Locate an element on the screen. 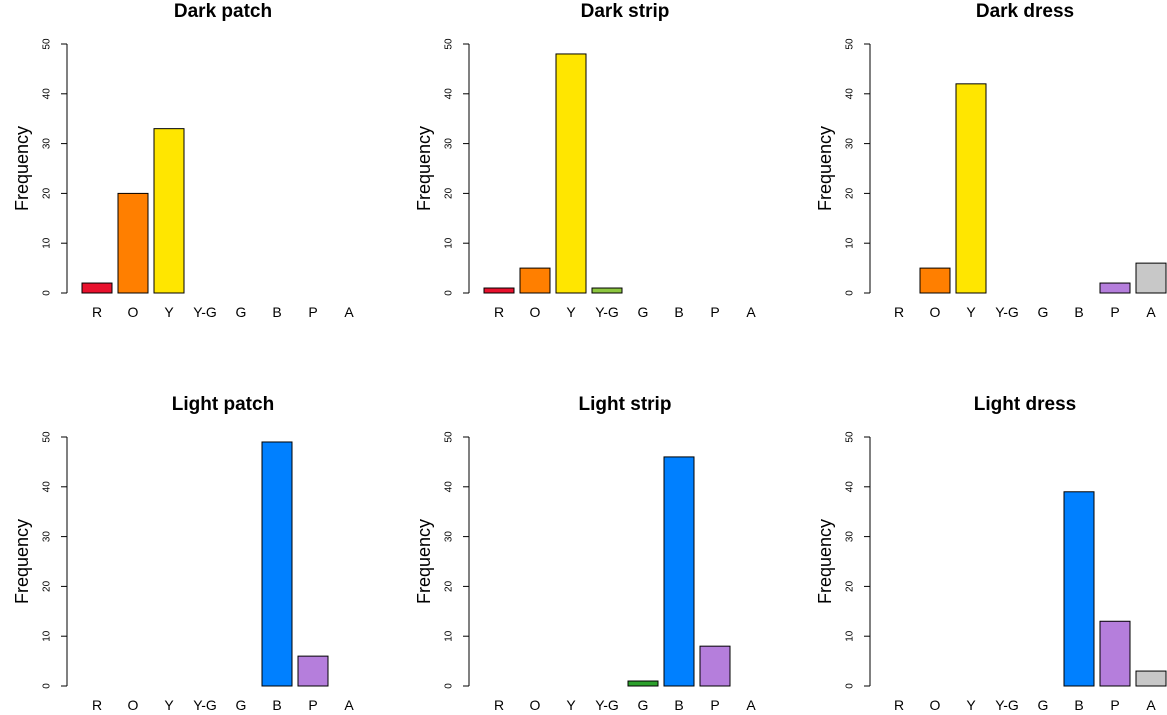 The image size is (1167, 715). chart-title: Light patch is located at coordinates (223, 404).